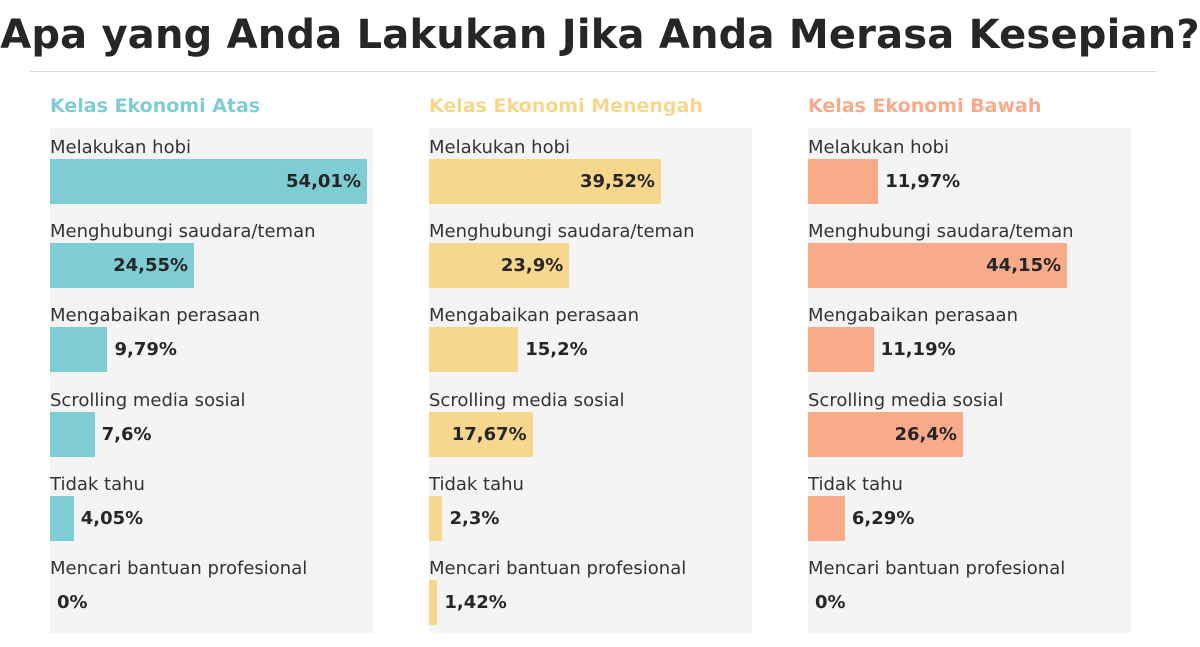  What do you see at coordinates (617, 181) in the screenshot?
I see `value-label-menengah-0: 39,52%` at bounding box center [617, 181].